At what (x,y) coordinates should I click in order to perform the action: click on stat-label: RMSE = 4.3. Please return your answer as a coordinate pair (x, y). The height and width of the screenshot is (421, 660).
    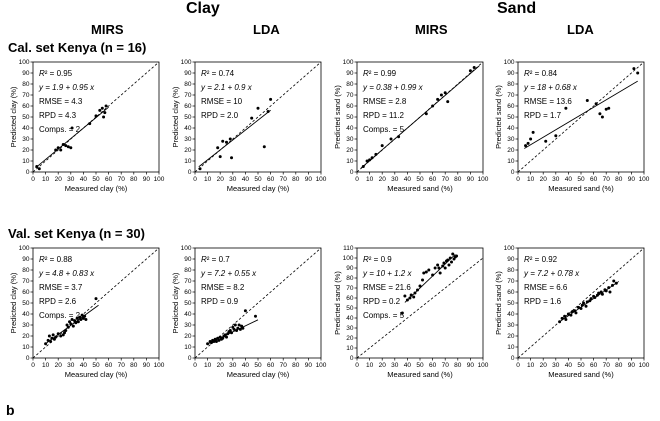
    Looking at the image, I should click on (61, 101).